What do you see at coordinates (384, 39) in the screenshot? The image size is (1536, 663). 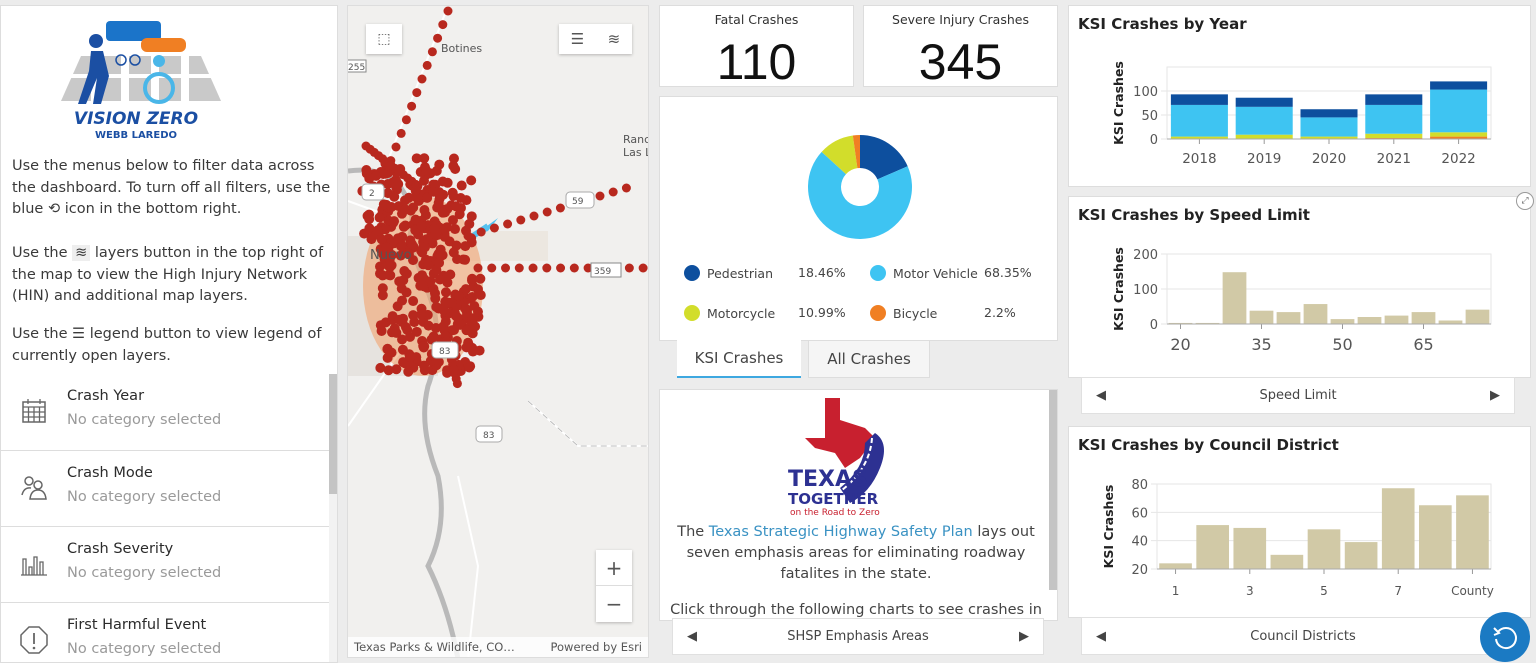 I see `select-tool-button: ⬚` at bounding box center [384, 39].